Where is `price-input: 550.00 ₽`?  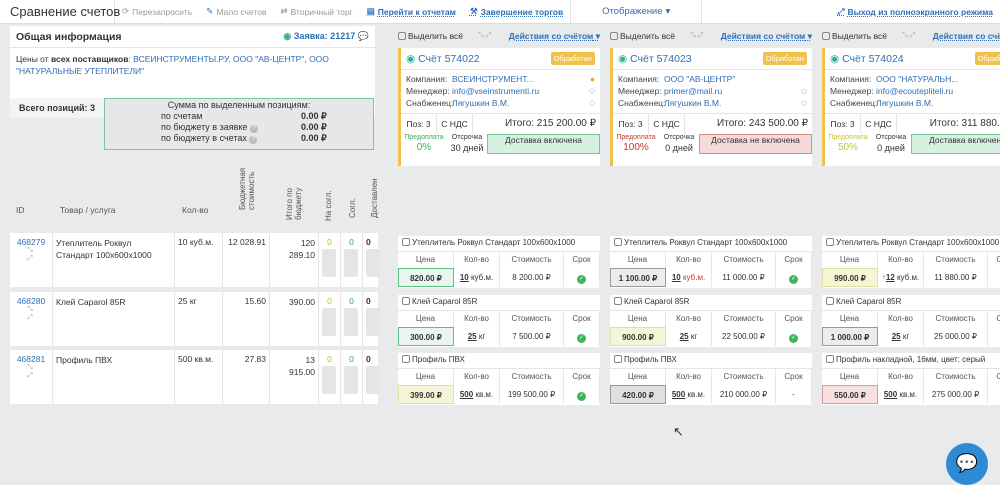
price-input: 550.00 ₽ is located at coordinates (850, 394).